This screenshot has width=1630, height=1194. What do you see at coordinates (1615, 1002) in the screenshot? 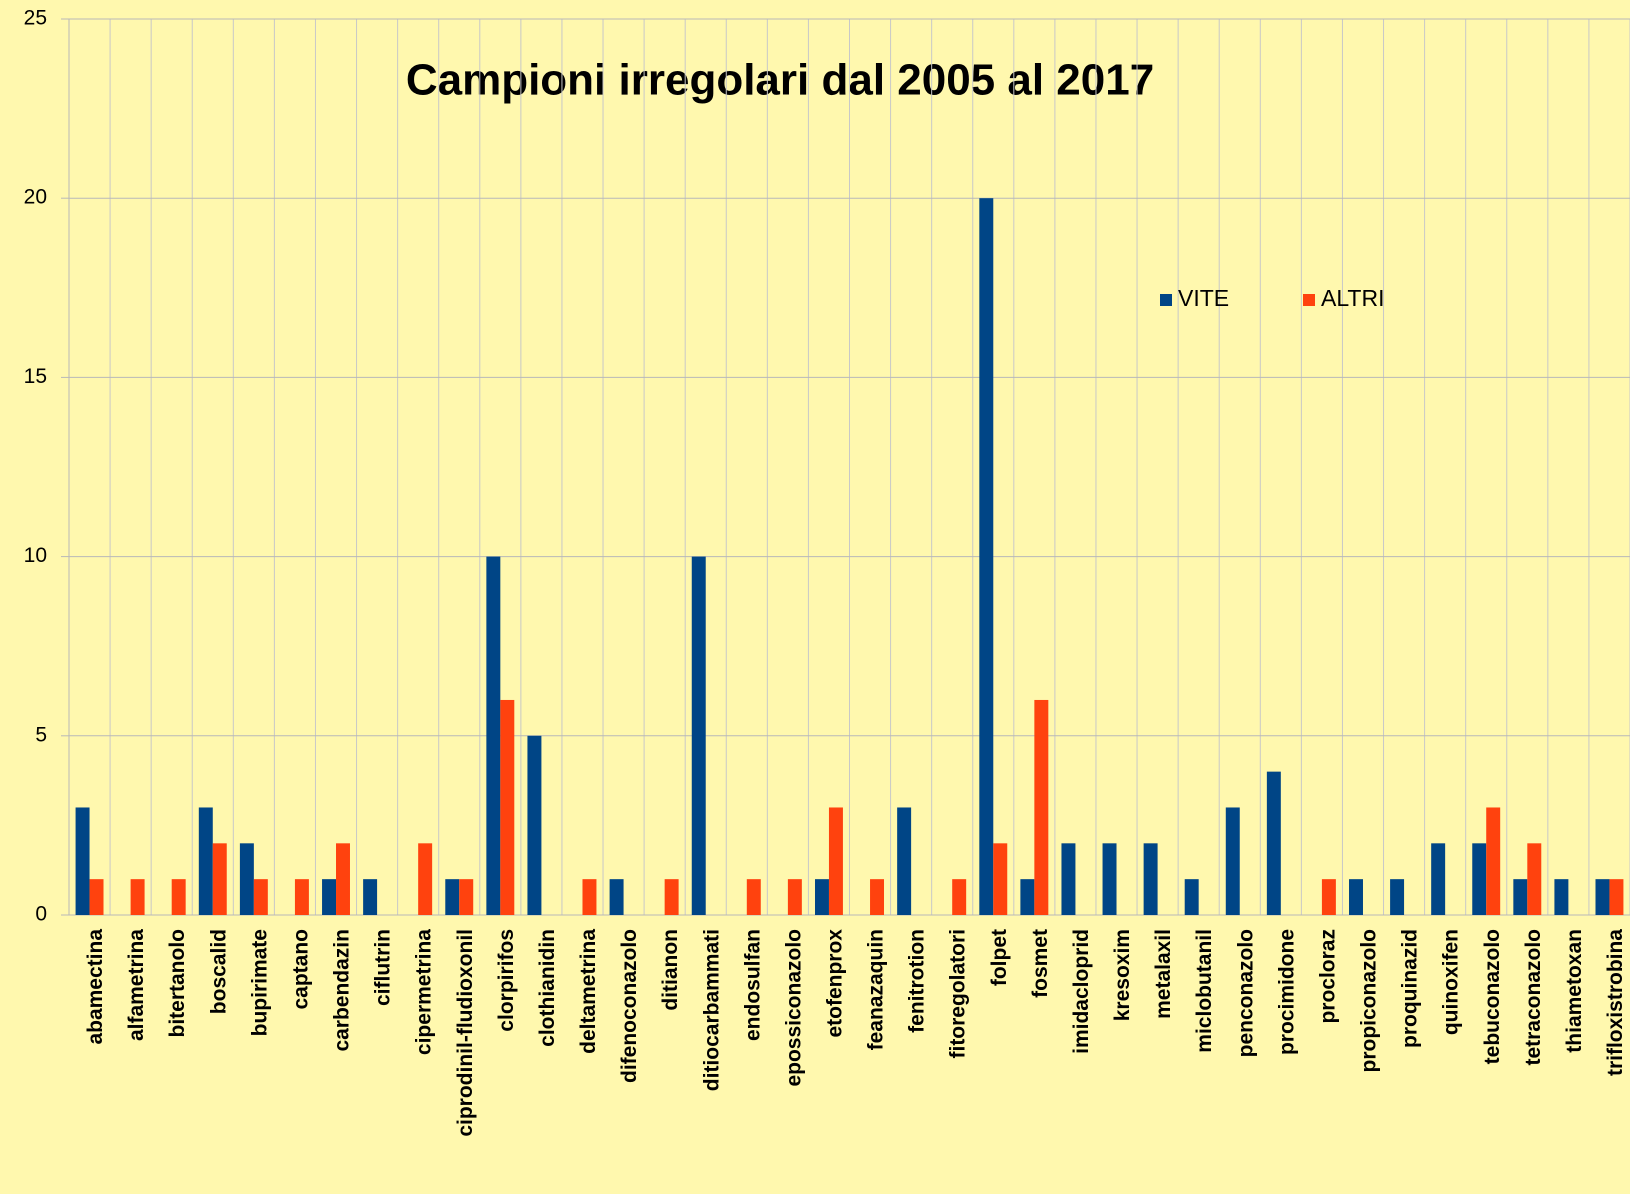
I see `x-tick-label: trifloxistrobina` at bounding box center [1615, 1002].